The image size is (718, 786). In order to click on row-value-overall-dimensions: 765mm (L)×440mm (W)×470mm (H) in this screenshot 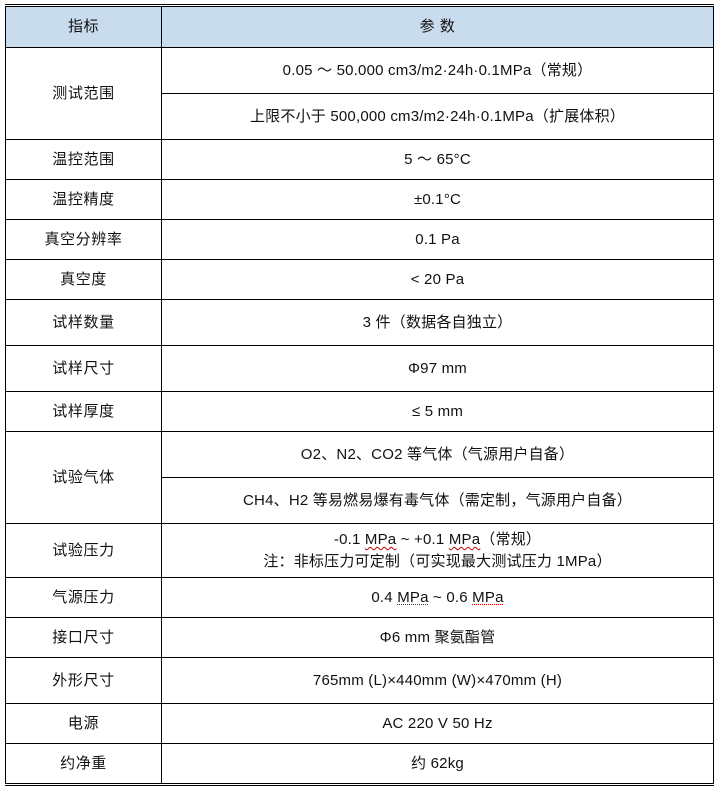, I will do `click(437, 680)`.